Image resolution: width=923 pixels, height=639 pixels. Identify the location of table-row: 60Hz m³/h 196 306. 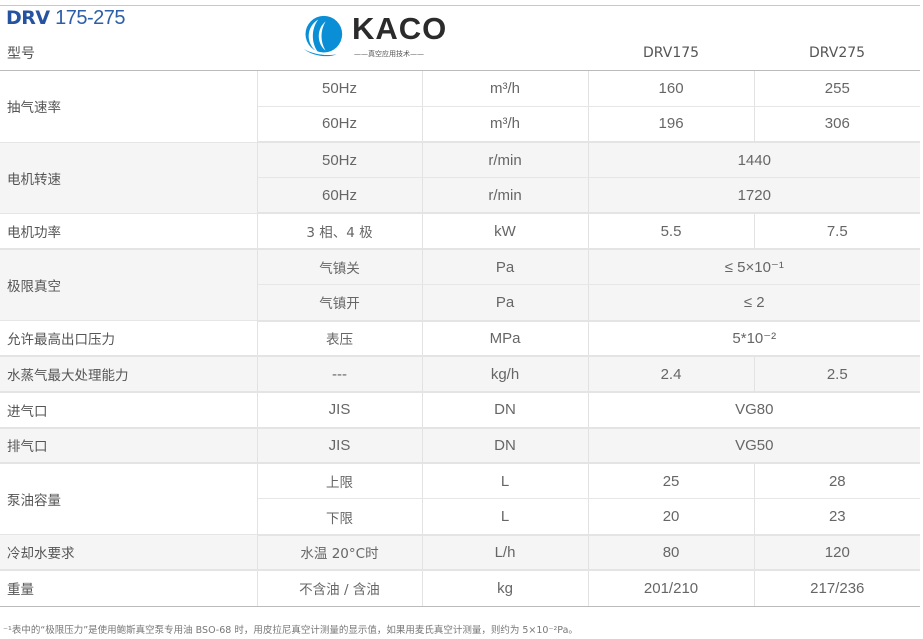
(460, 125).